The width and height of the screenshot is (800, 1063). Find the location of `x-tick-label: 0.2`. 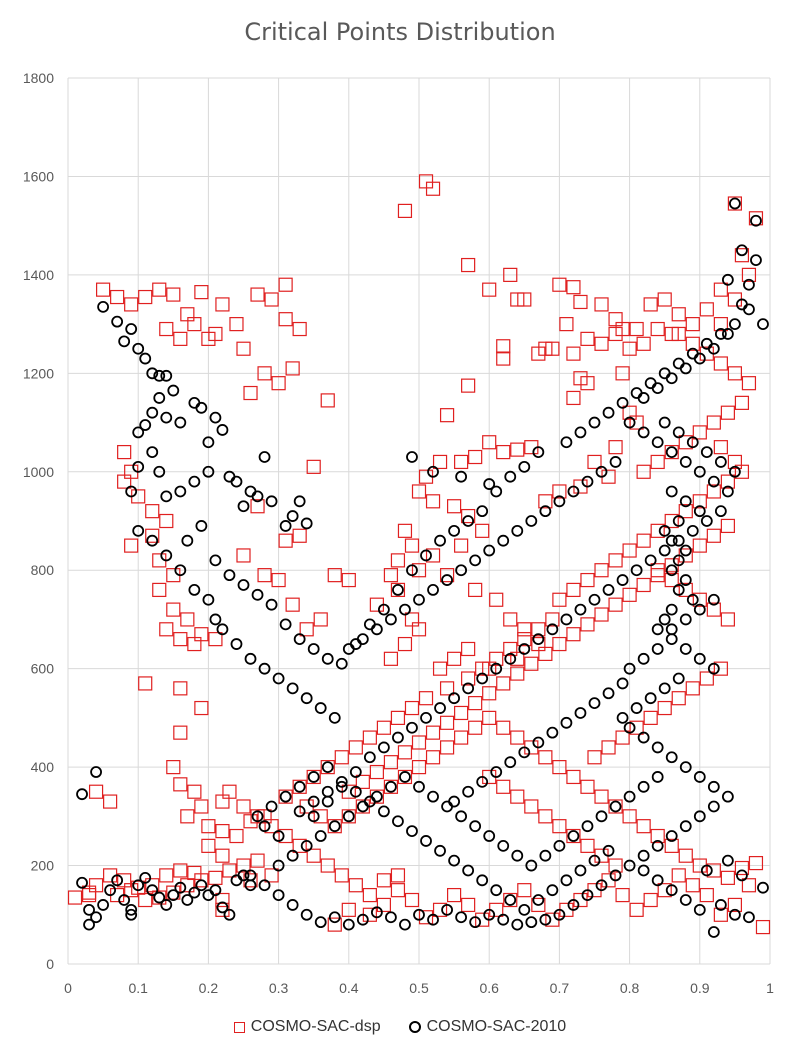

x-tick-label: 0.2 is located at coordinates (209, 988).